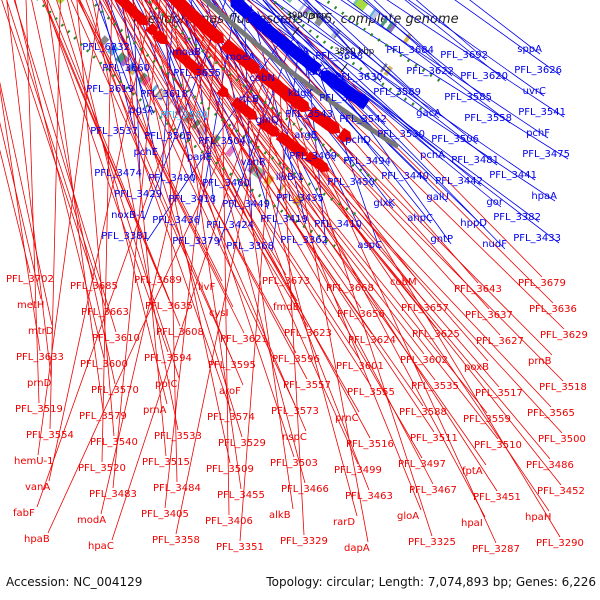  Describe the element at coordinates (192, 199) in the screenshot. I see `forward-gene-label: PFL_3418` at that location.